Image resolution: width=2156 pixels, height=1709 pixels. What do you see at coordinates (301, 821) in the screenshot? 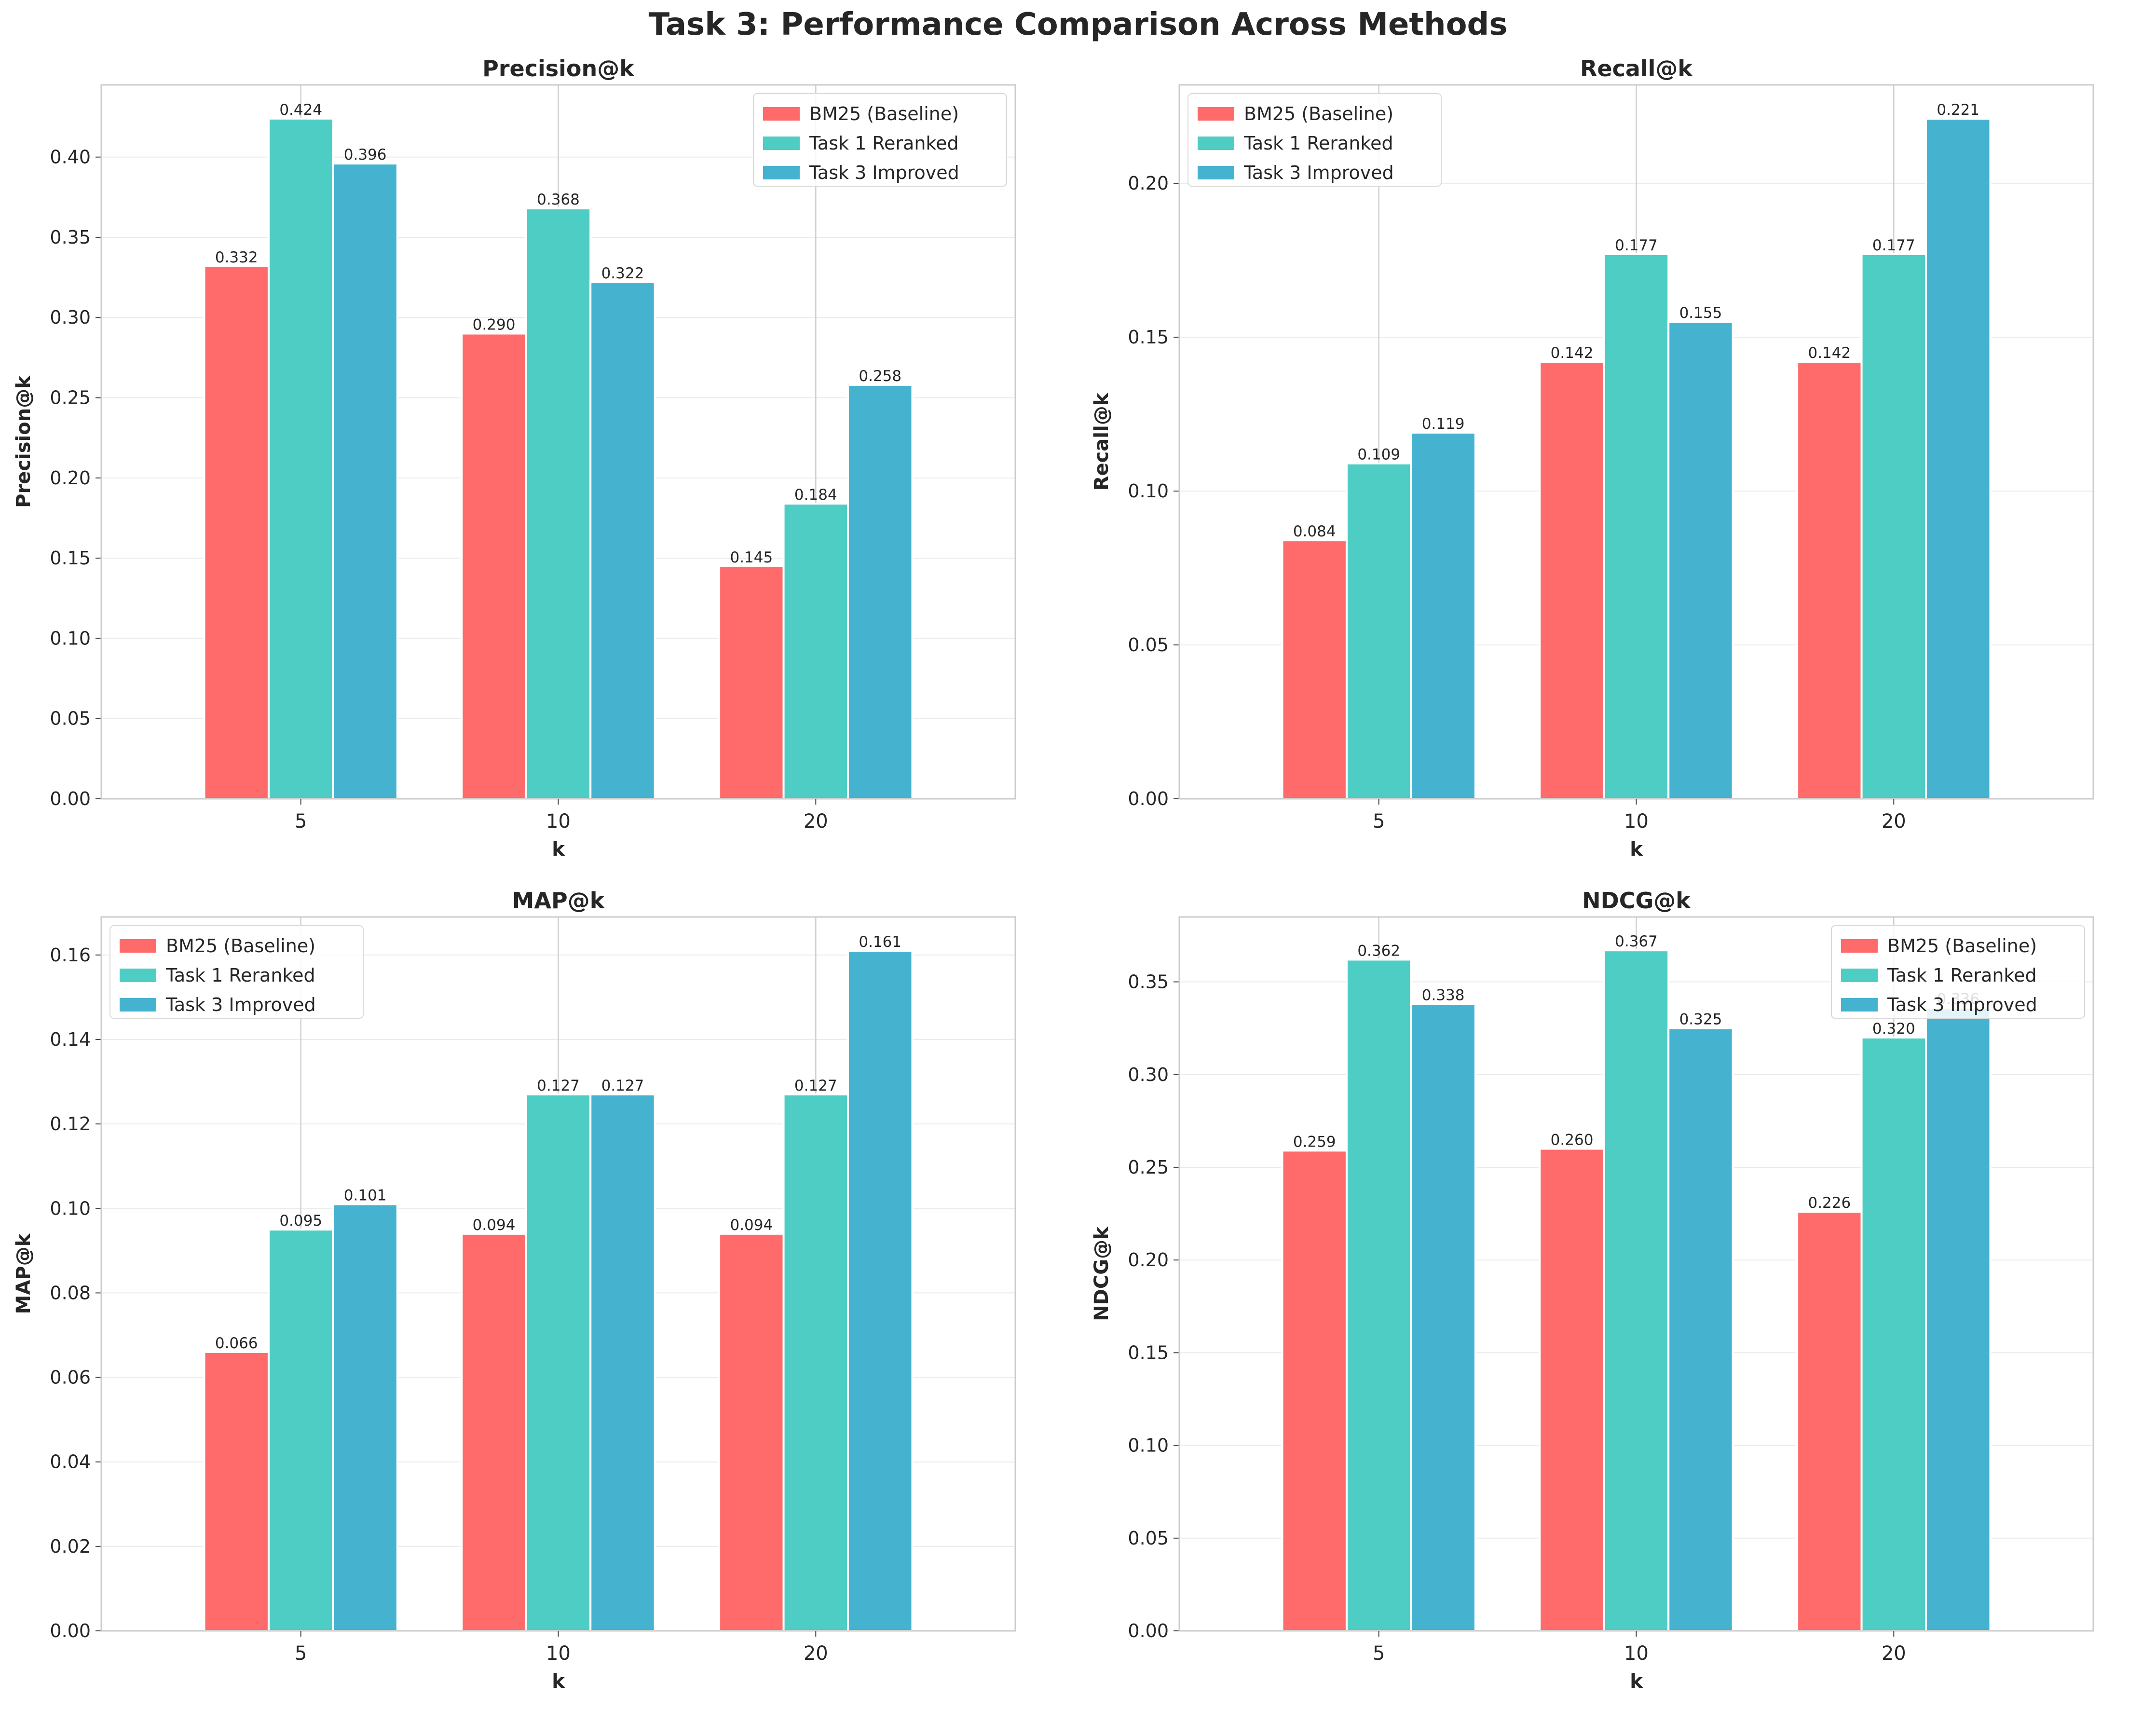
I see `chart0-xtick-label: 5` at bounding box center [301, 821].